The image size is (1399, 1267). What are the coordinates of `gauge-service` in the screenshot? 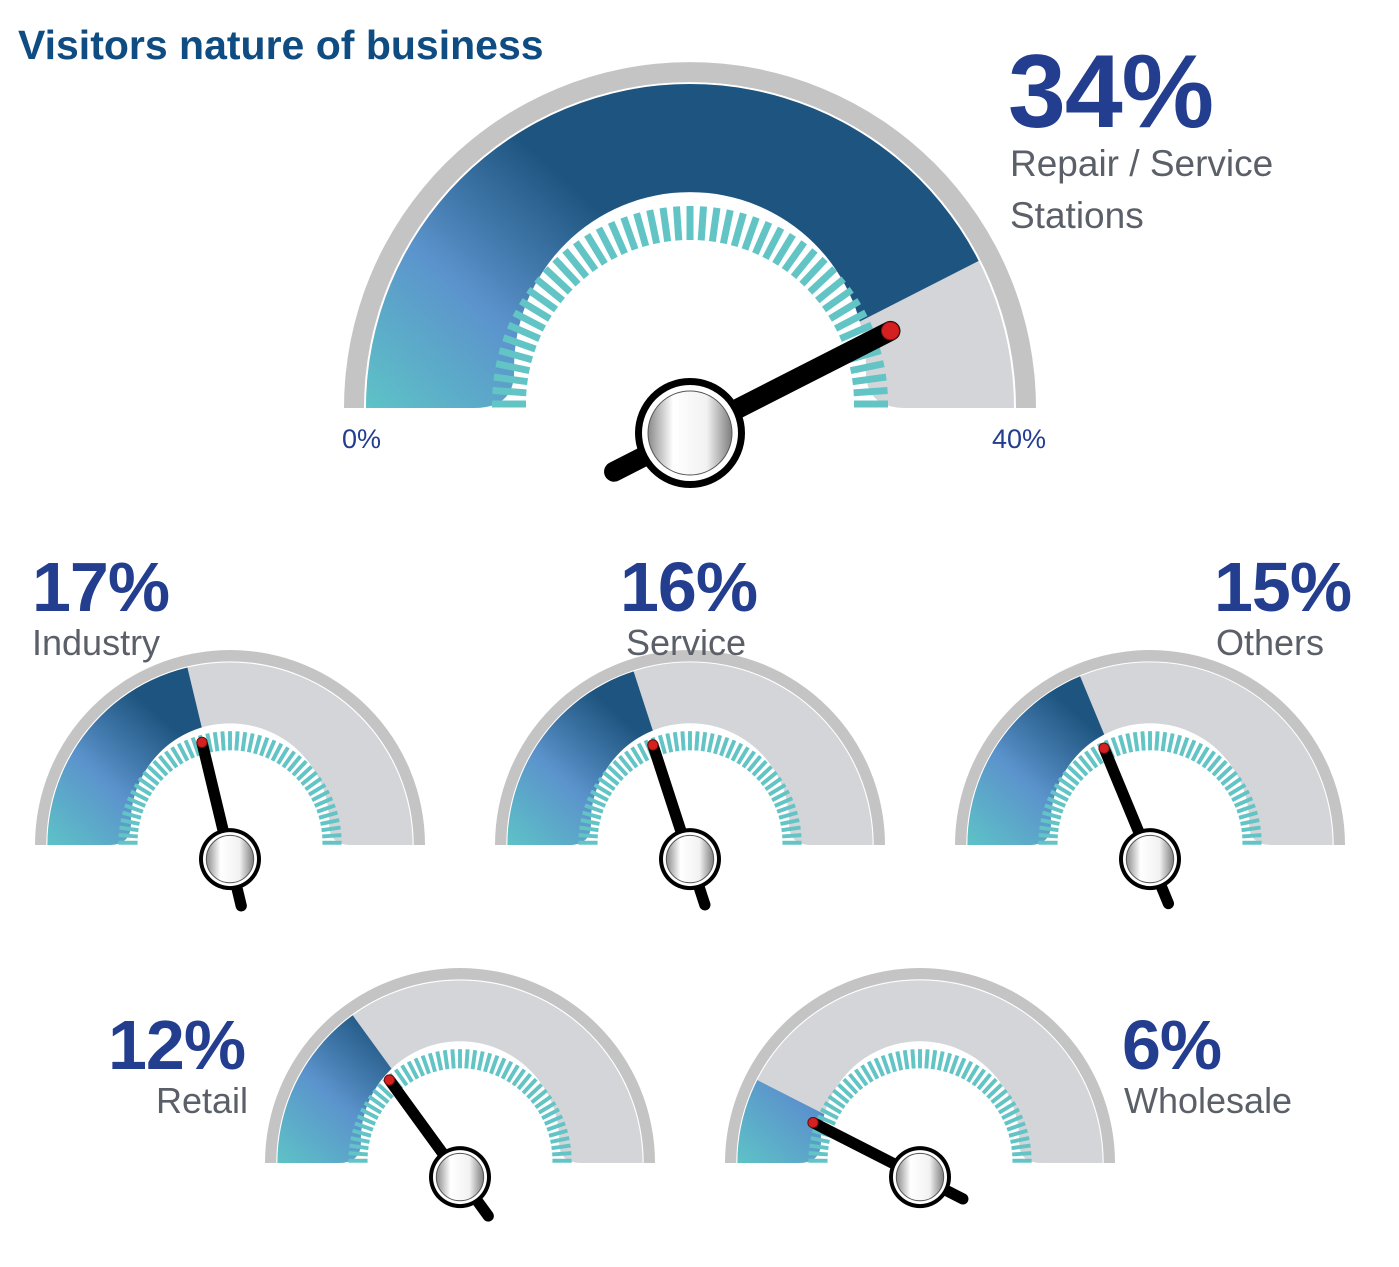 It's located at (690, 780).